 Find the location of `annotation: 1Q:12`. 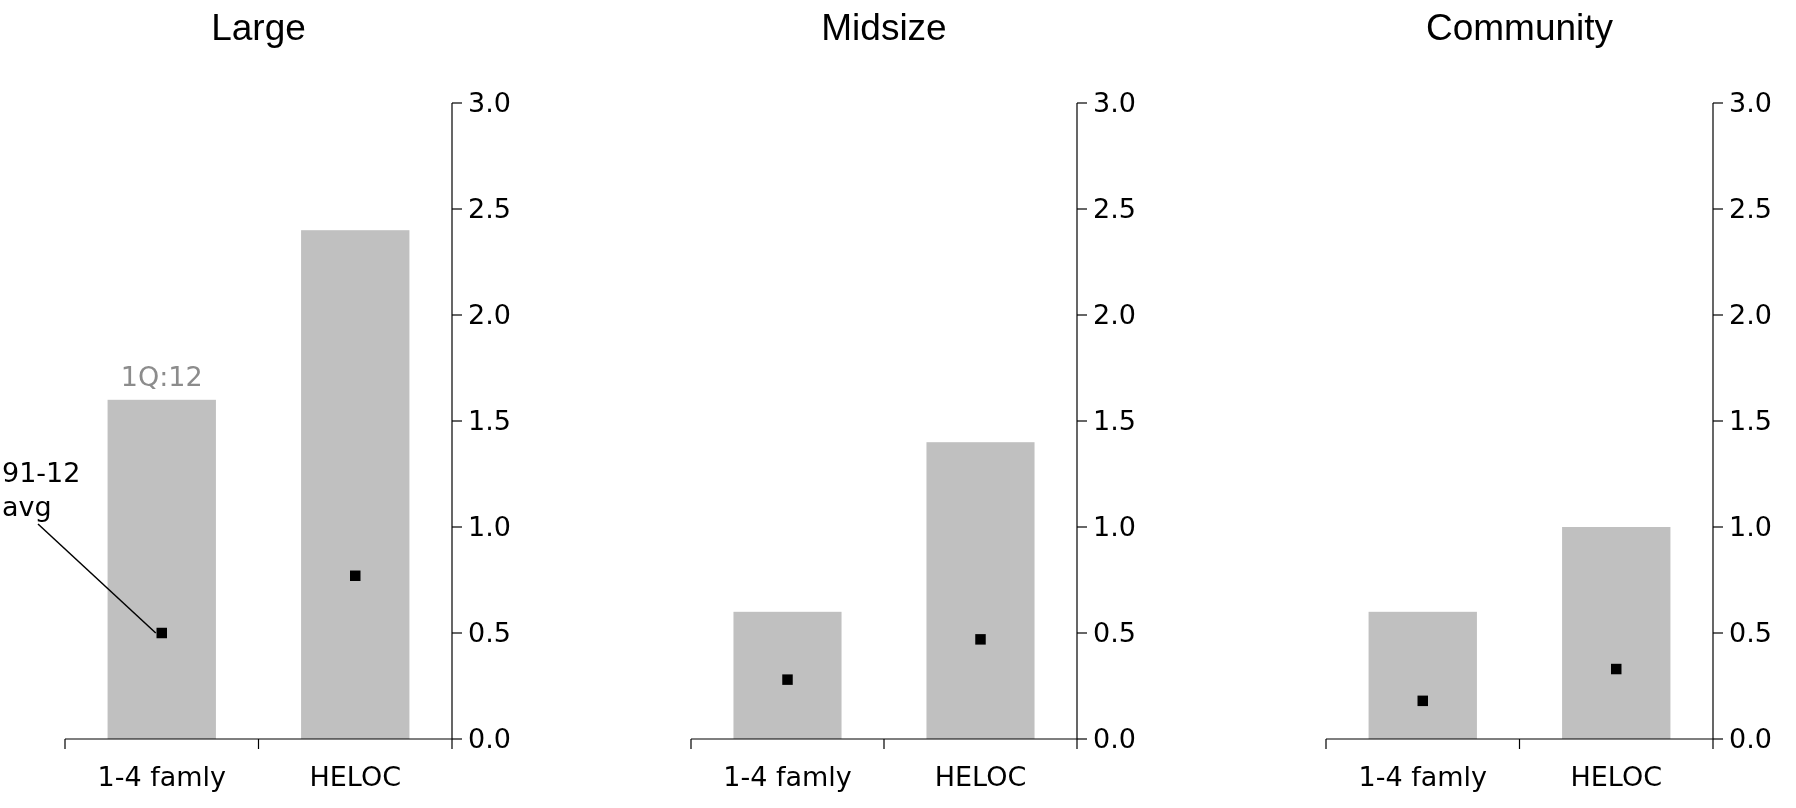

annotation: 1Q:12 is located at coordinates (161, 376).